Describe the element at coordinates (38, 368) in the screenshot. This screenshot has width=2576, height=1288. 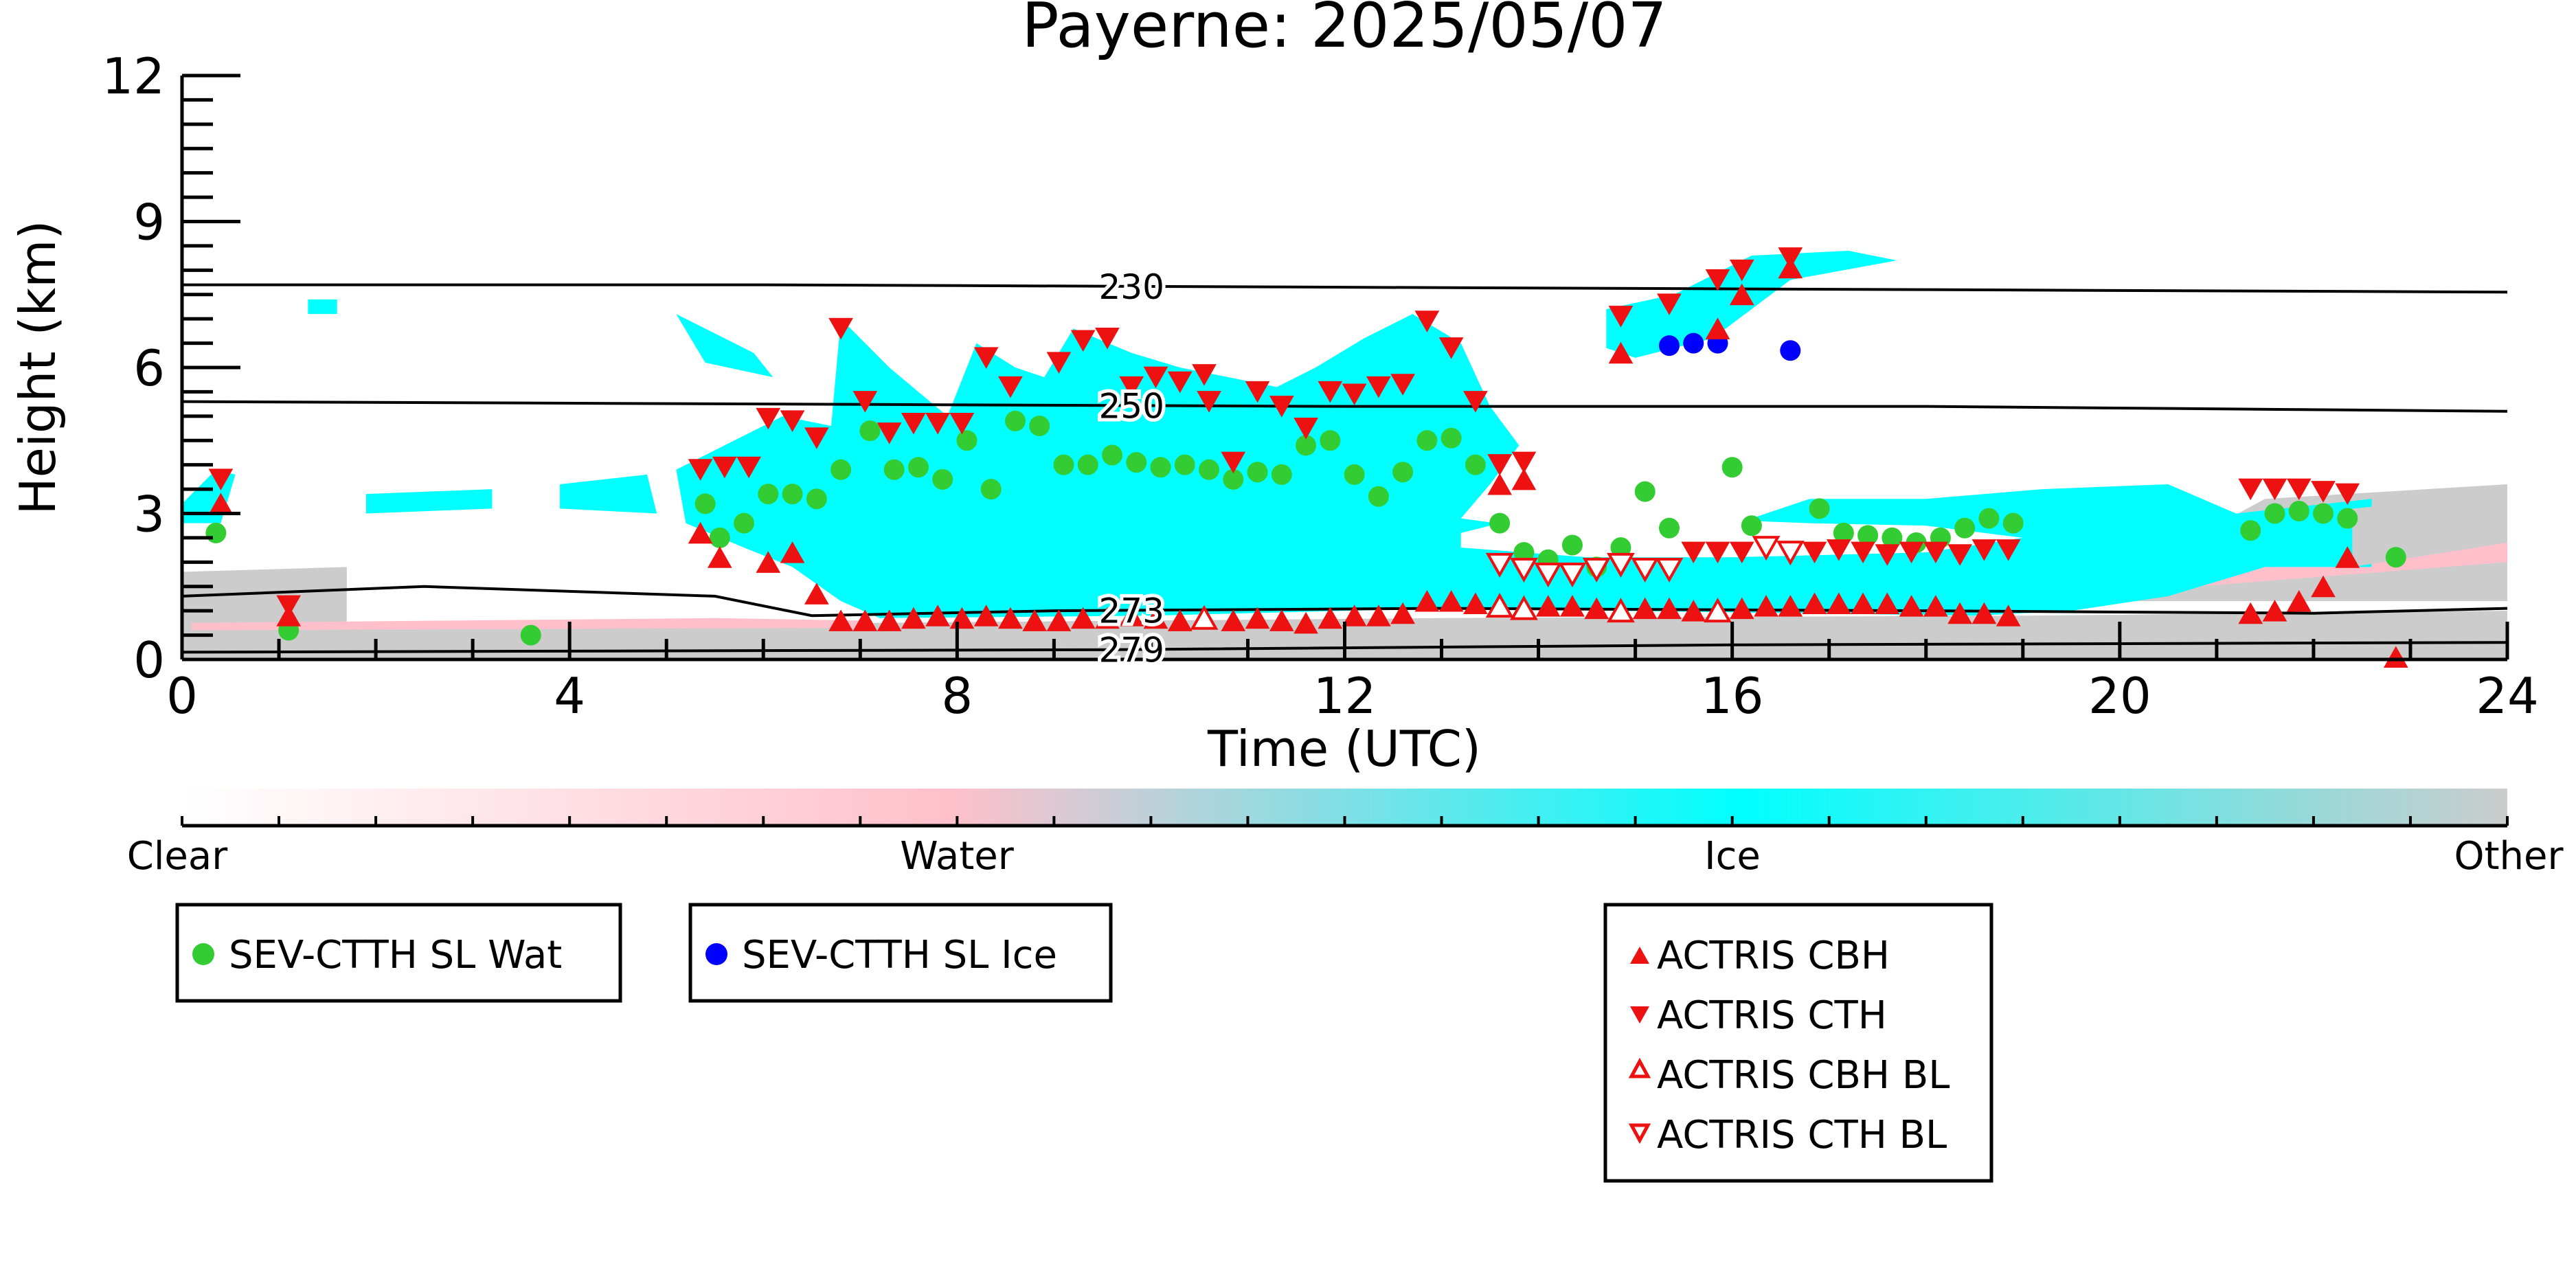
I see `y-axis-label: Height (km)` at that location.